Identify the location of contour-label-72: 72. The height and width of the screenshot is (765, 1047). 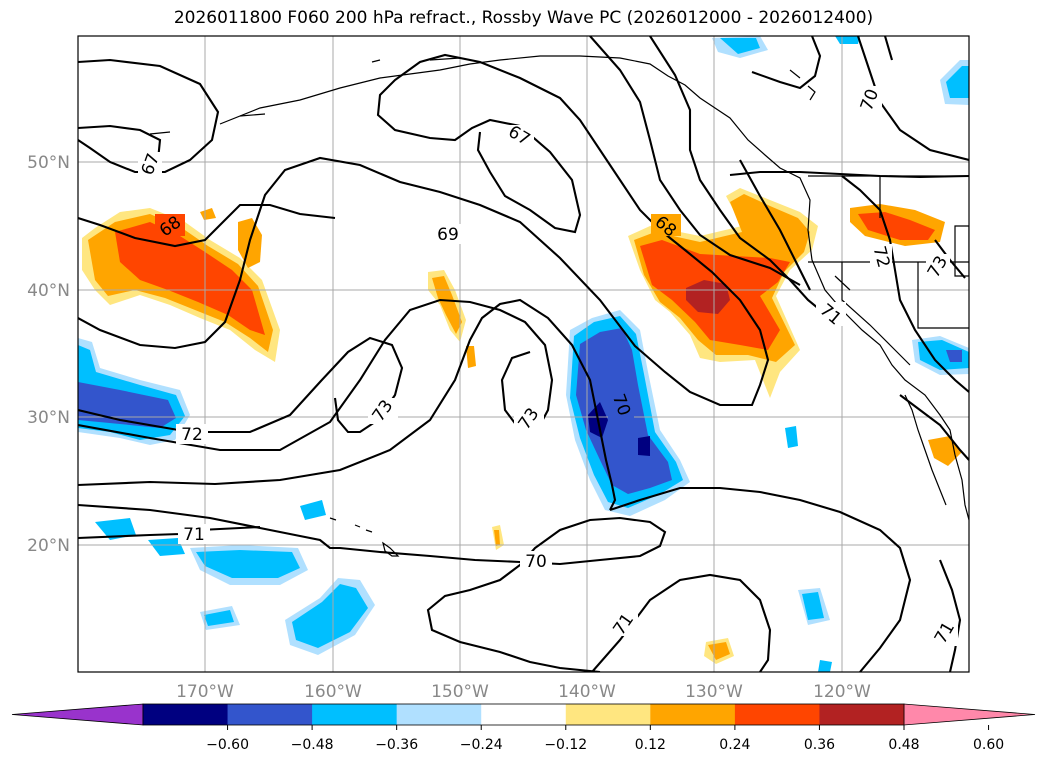
(192, 435).